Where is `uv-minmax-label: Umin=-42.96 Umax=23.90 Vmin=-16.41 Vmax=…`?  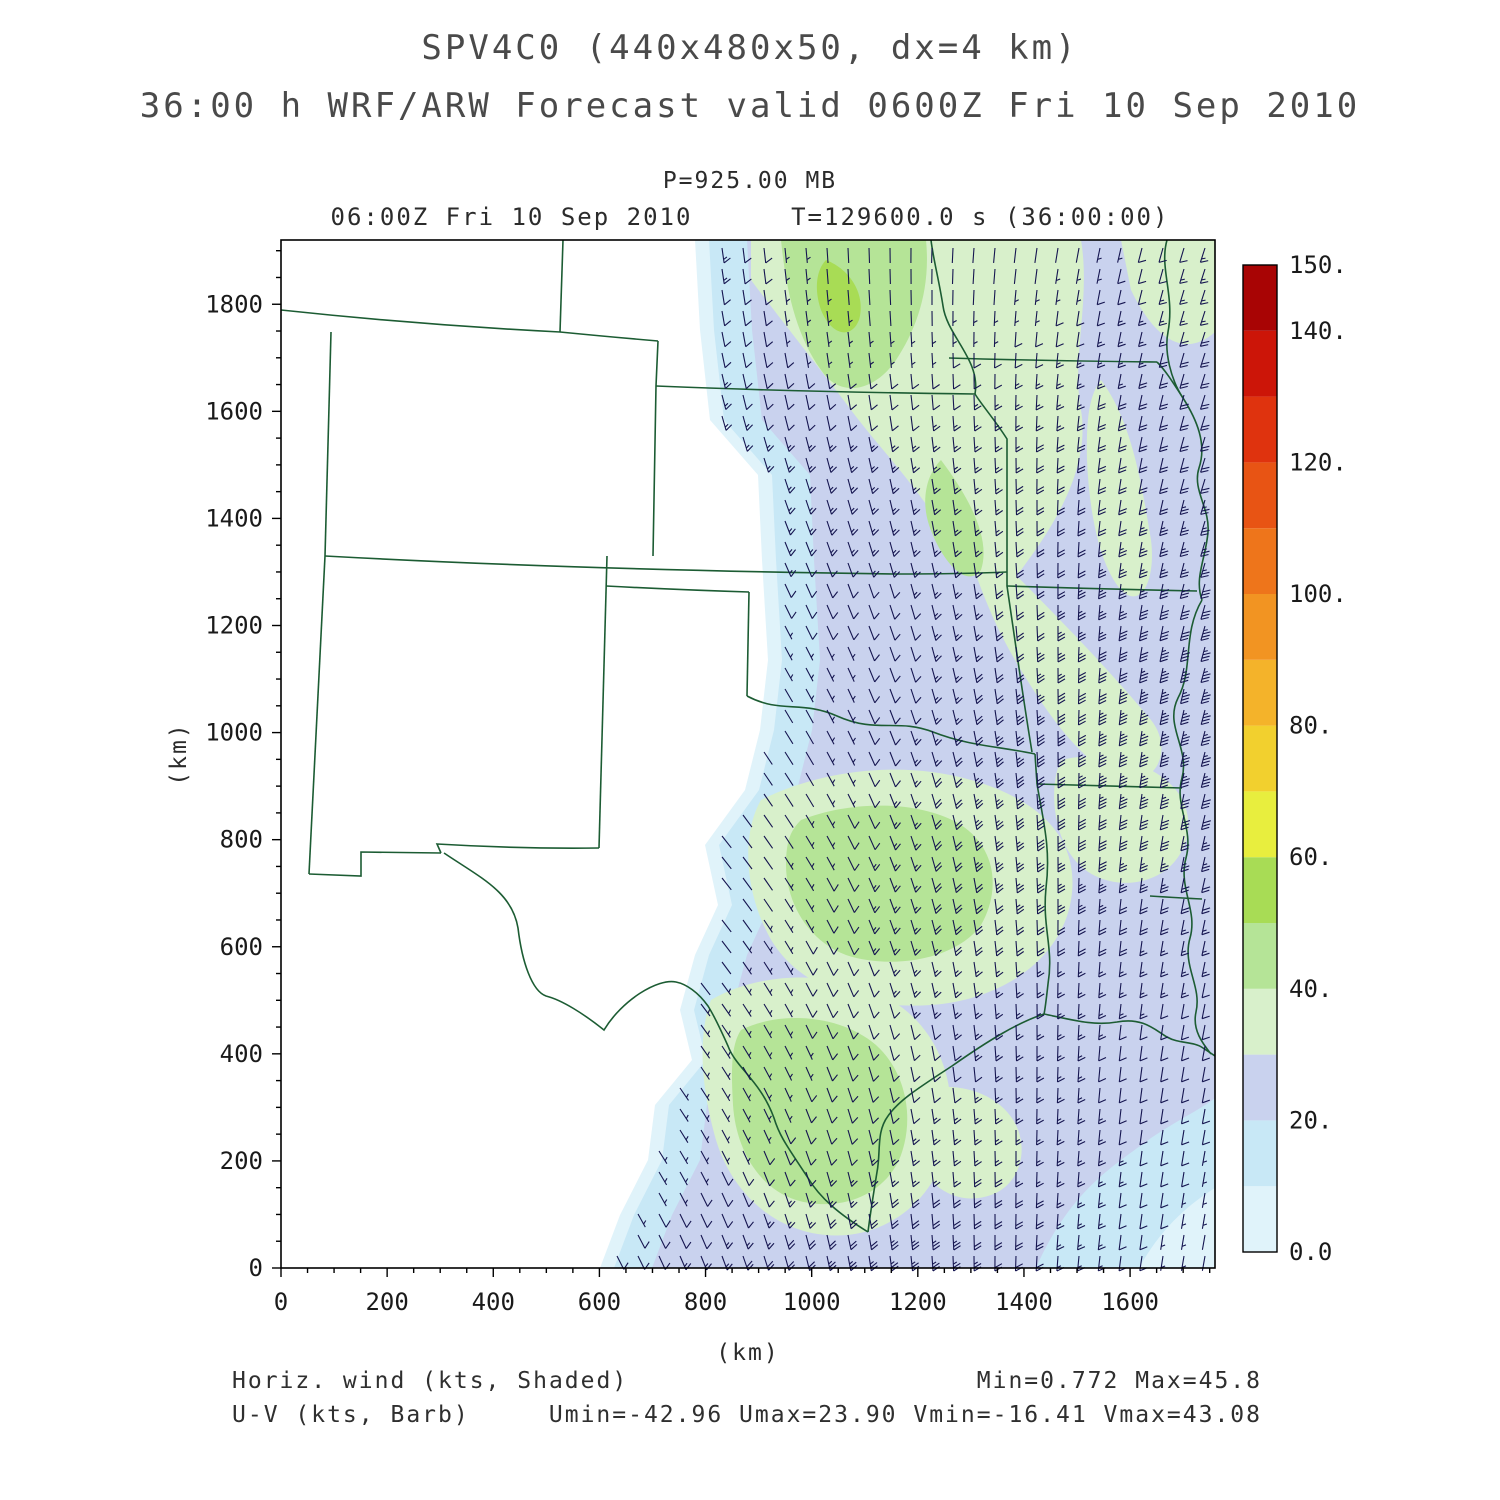
uv-minmax-label: Umin=-42.96 Umax=23.90 Vmin=-16.41 Vmax=… is located at coordinates (905, 1415).